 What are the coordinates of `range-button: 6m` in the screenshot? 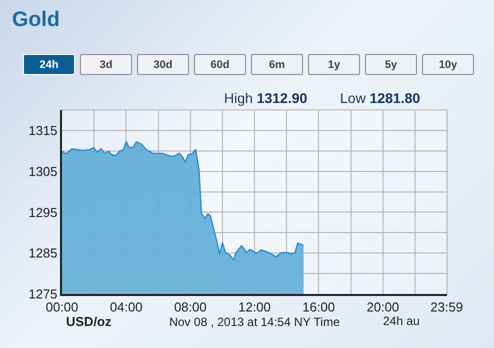 It's located at (277, 64).